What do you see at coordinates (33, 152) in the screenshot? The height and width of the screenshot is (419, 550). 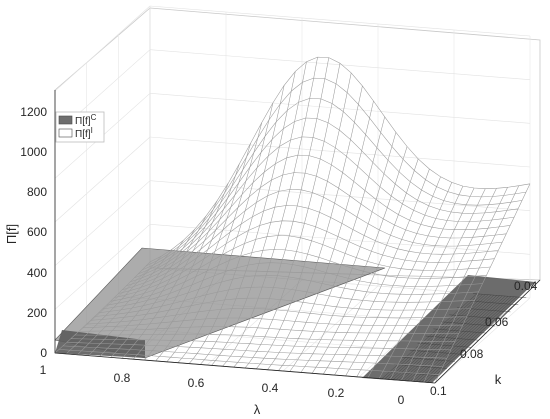 I see `z-tick-label: 1000` at bounding box center [33, 152].